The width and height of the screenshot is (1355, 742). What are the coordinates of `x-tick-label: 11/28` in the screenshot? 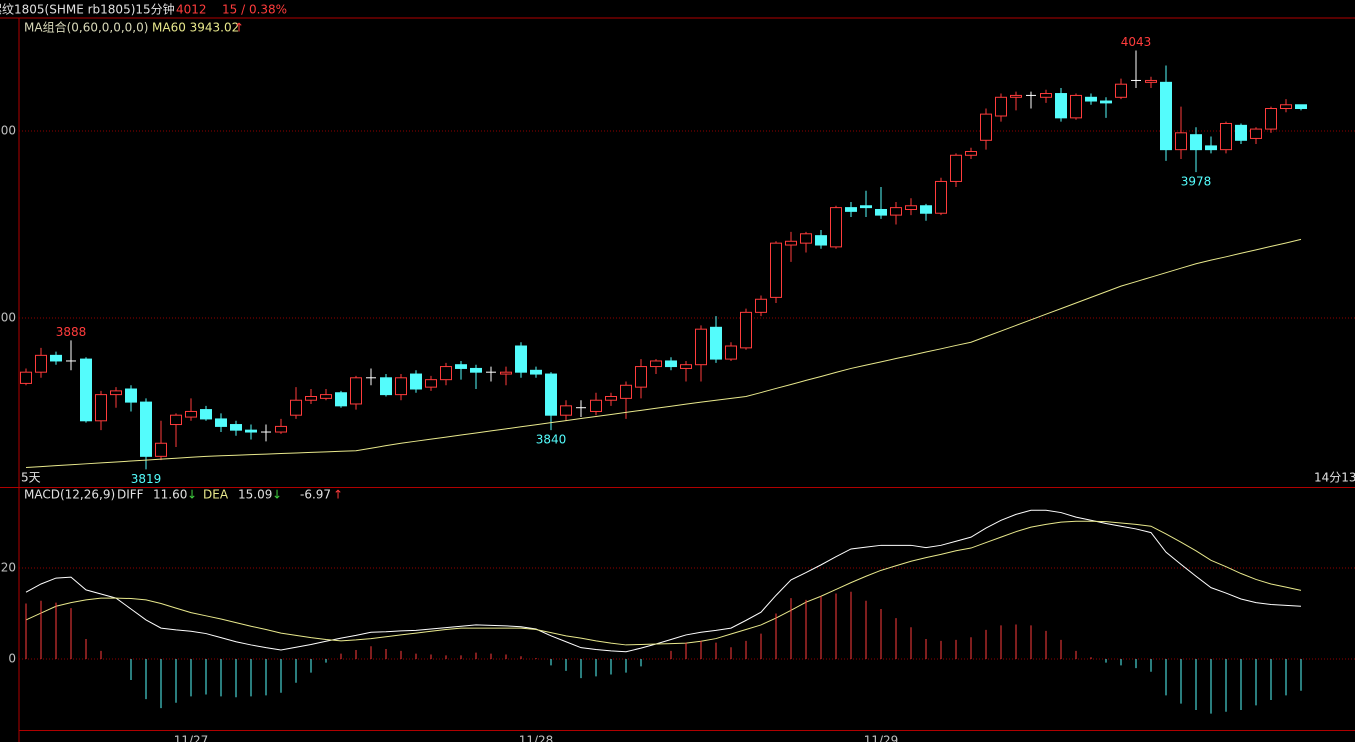 It's located at (536, 738).